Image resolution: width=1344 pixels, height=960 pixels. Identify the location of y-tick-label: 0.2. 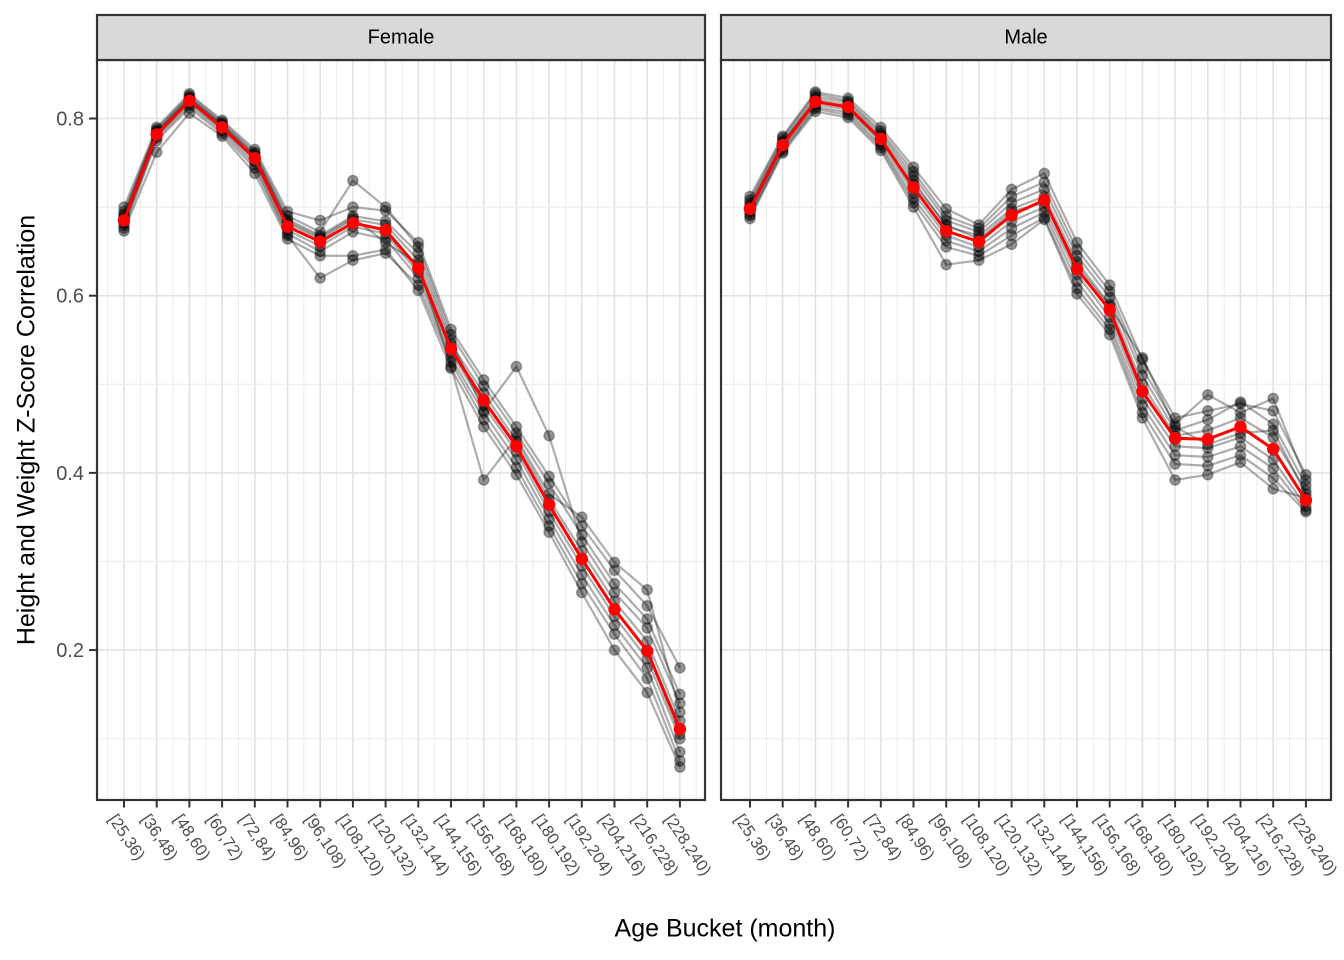
(70, 651).